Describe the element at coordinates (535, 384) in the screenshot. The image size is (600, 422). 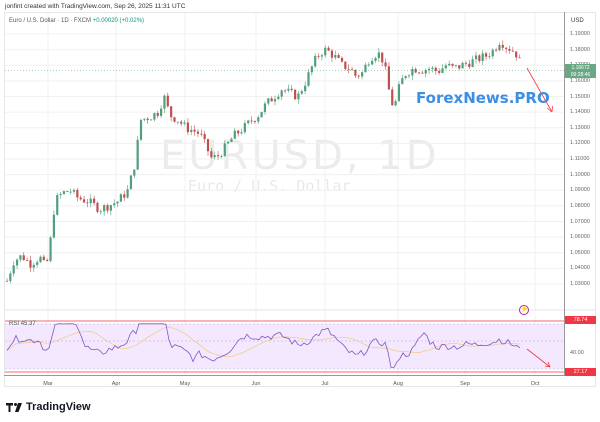
I see `month-tick: Oct` at that location.